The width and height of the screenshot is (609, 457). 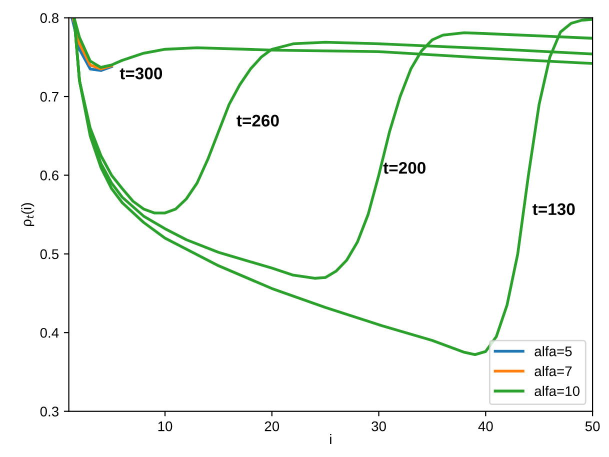 What do you see at coordinates (592, 426) in the screenshot?
I see `x-tick-label: 50` at bounding box center [592, 426].